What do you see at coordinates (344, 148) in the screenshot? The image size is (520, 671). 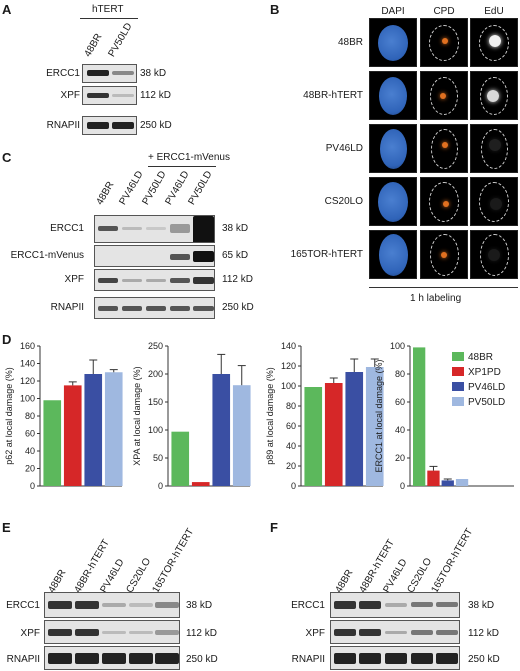 I see `panel-b-row-label: PV46LD` at bounding box center [344, 148].